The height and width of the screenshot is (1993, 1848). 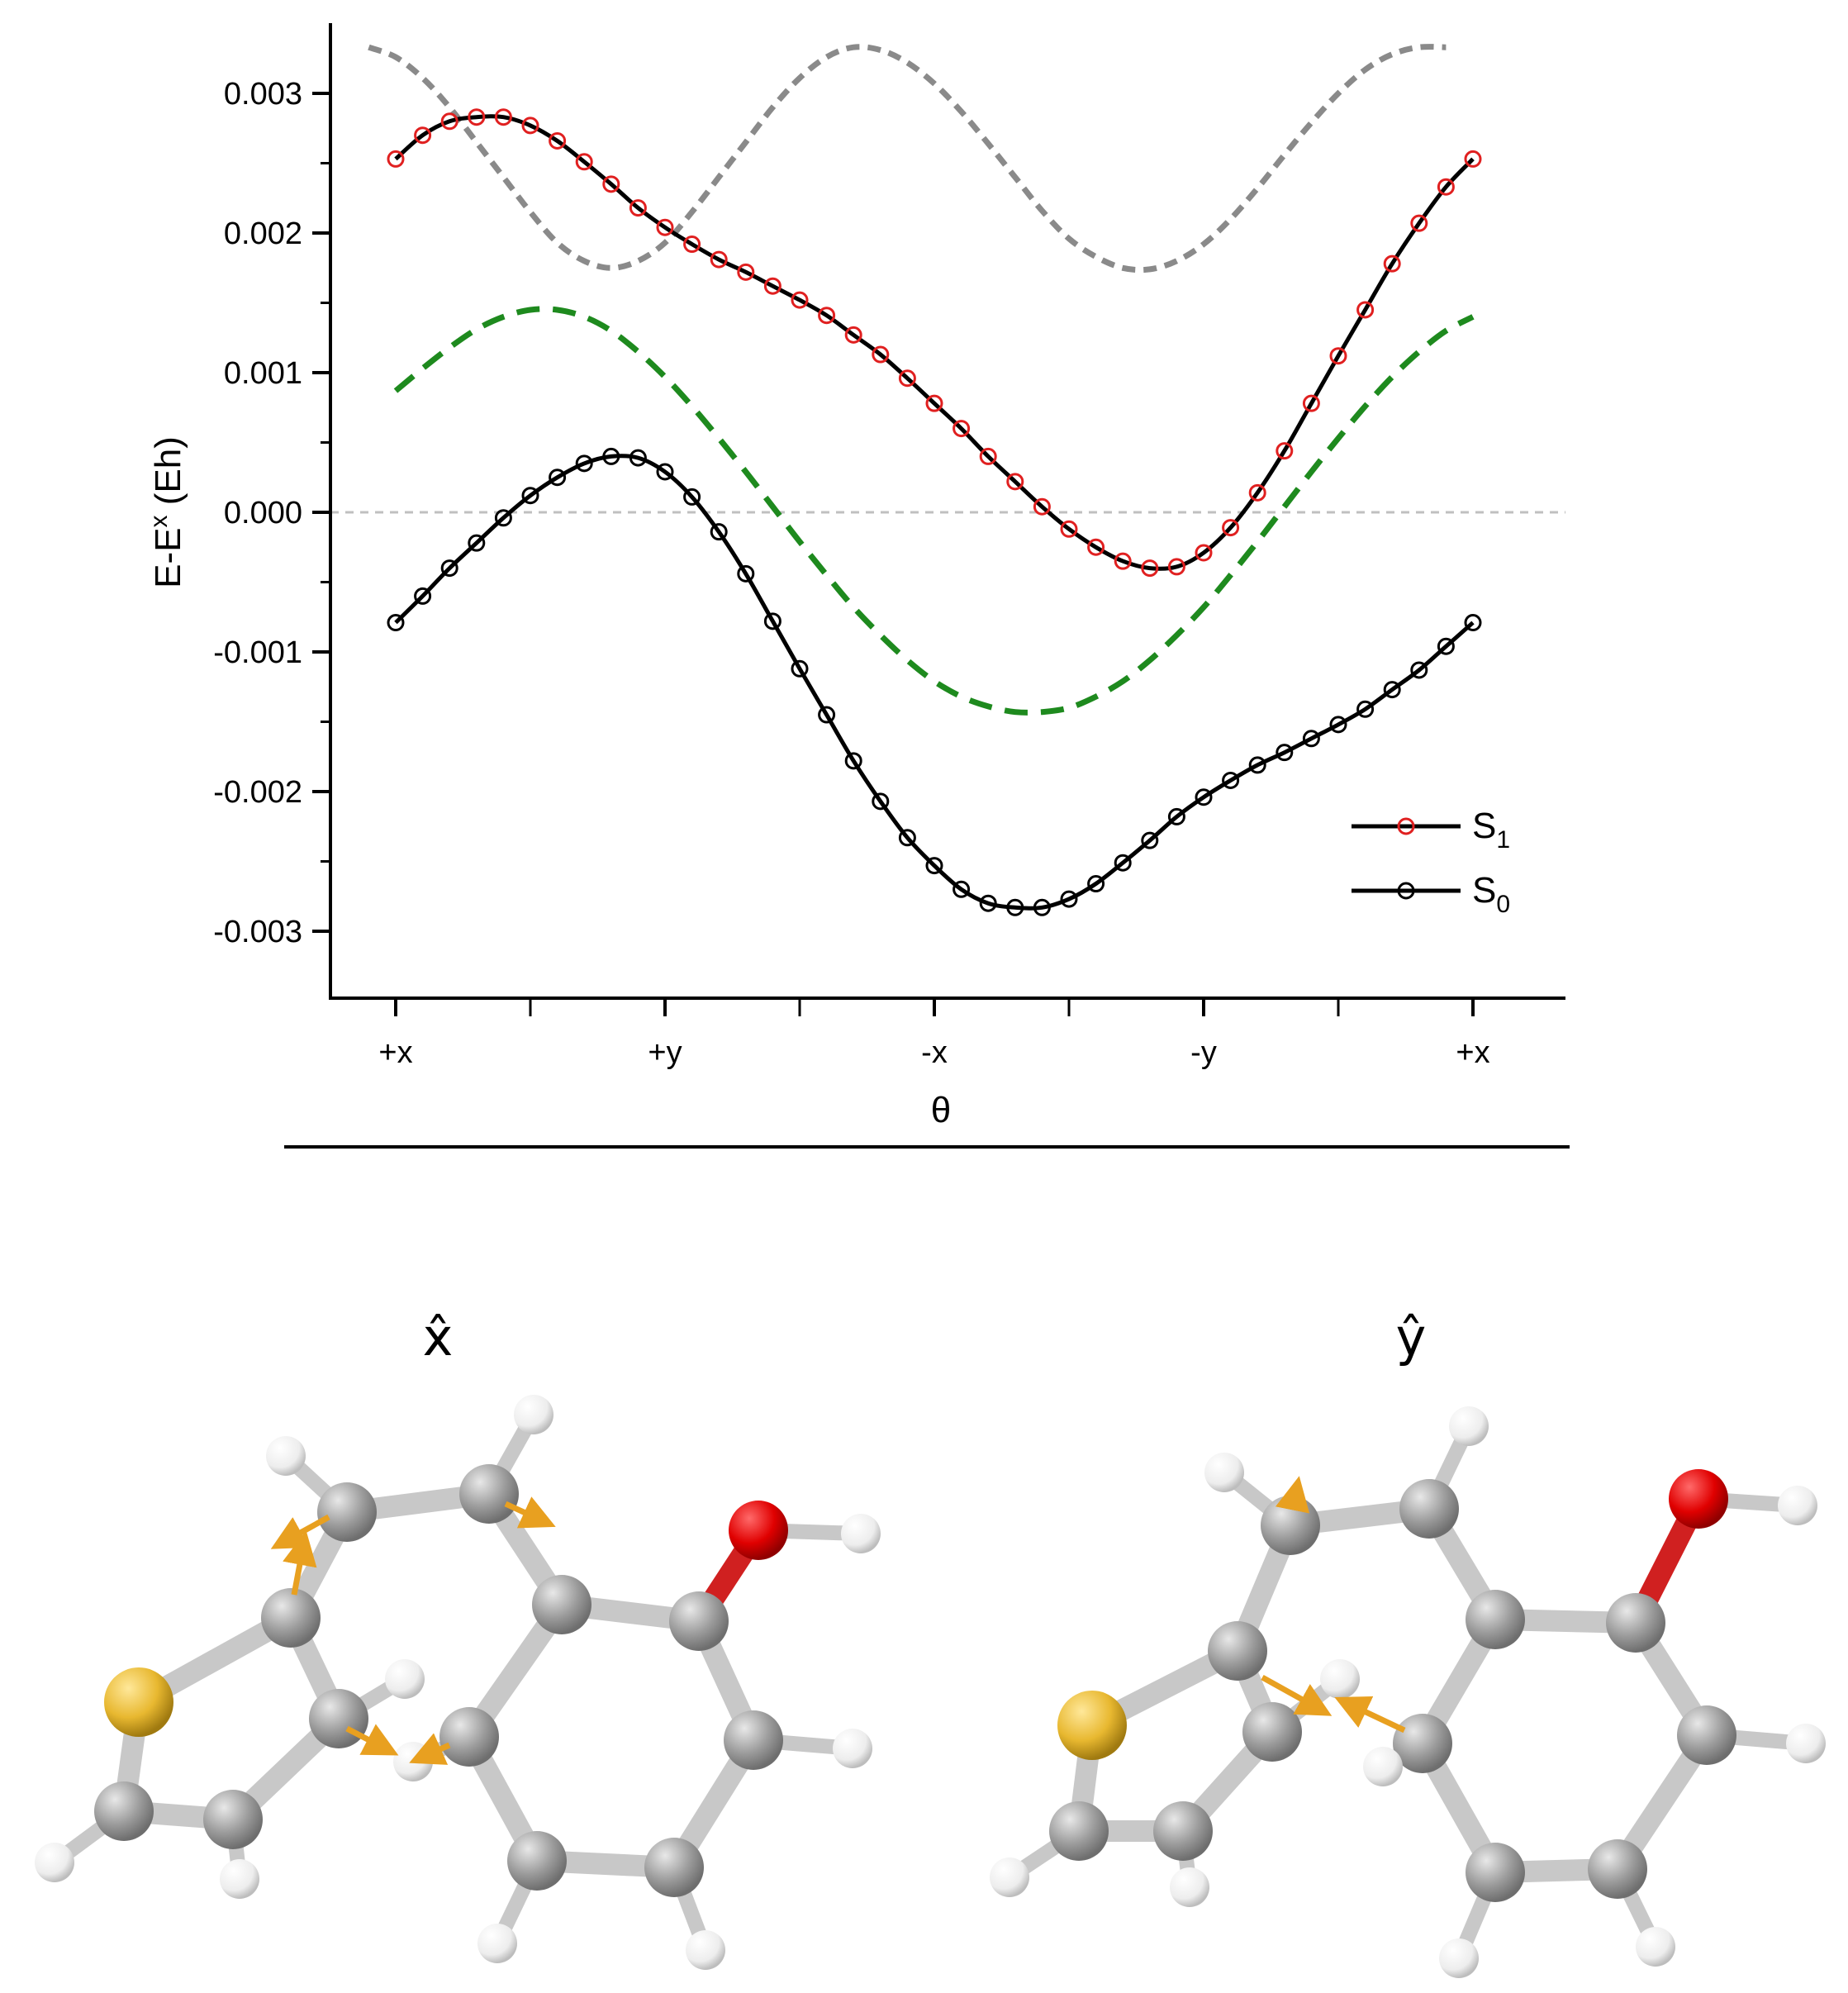 I want to click on x-tick-label: +x, so click(x=1472, y=1052).